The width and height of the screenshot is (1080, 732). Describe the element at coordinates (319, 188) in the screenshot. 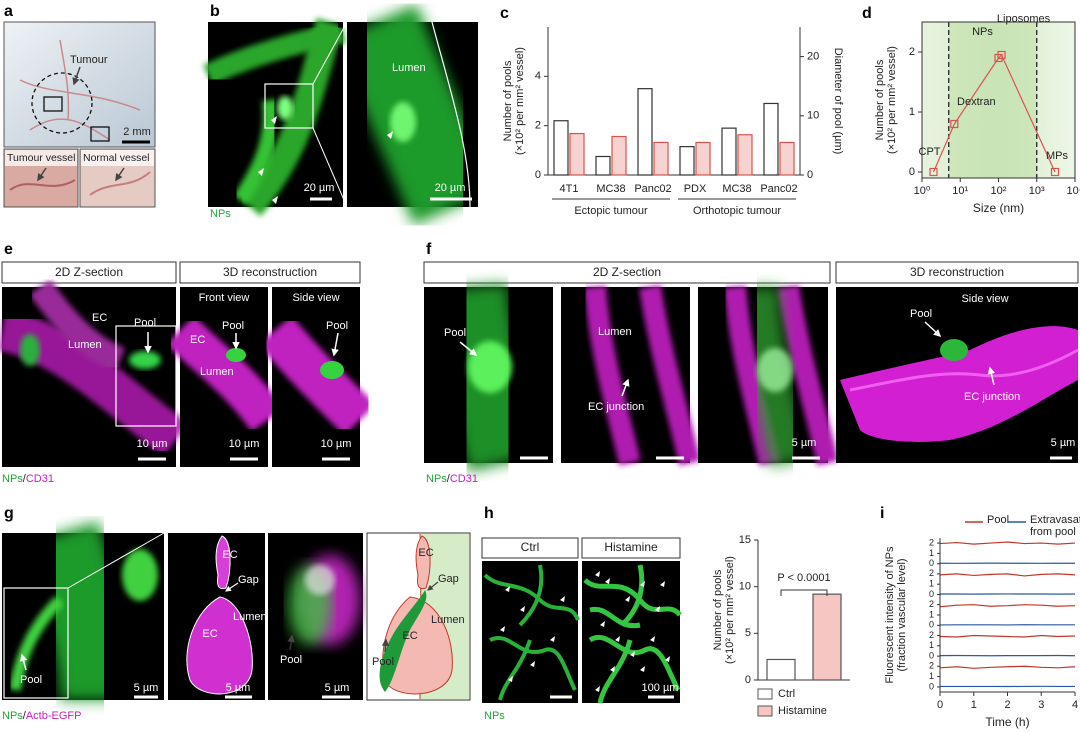

I see `label: 20 µm` at that location.